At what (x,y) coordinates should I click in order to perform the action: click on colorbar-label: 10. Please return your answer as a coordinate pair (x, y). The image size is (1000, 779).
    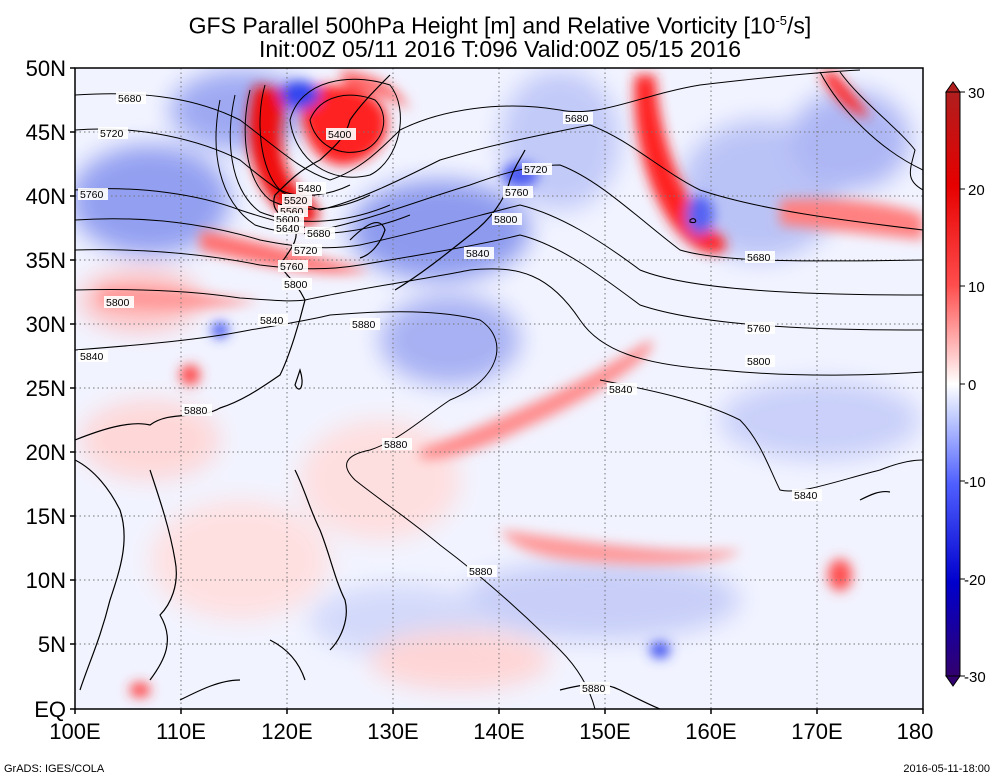
    Looking at the image, I should click on (976, 287).